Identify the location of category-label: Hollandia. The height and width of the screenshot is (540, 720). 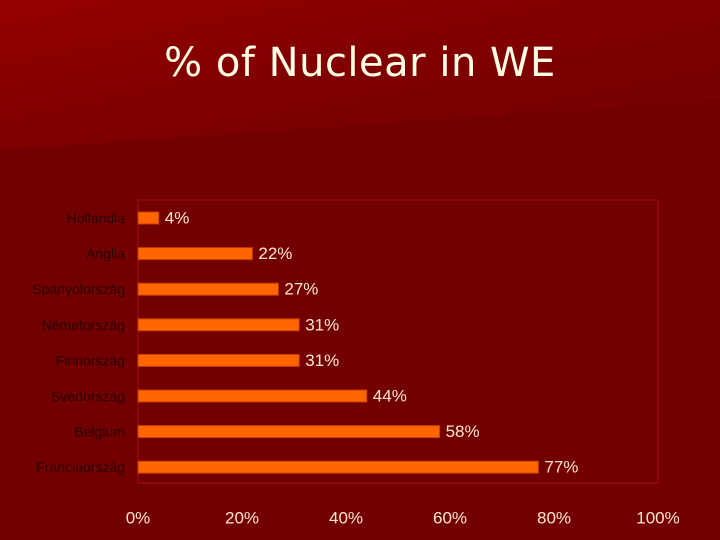
(96, 218).